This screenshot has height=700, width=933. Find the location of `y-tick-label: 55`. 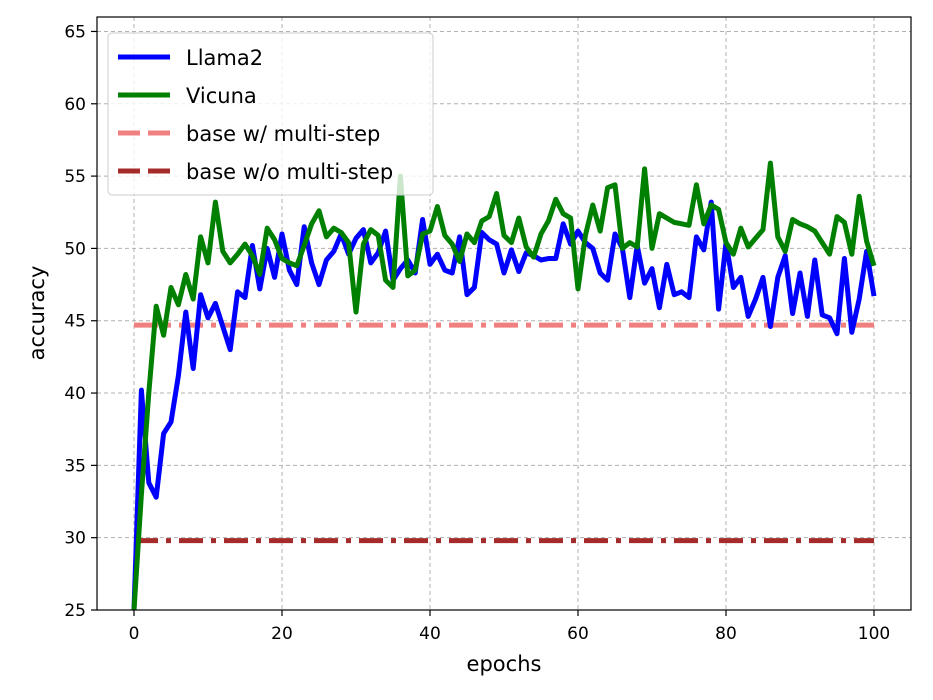

y-tick-label: 55 is located at coordinates (75, 177).